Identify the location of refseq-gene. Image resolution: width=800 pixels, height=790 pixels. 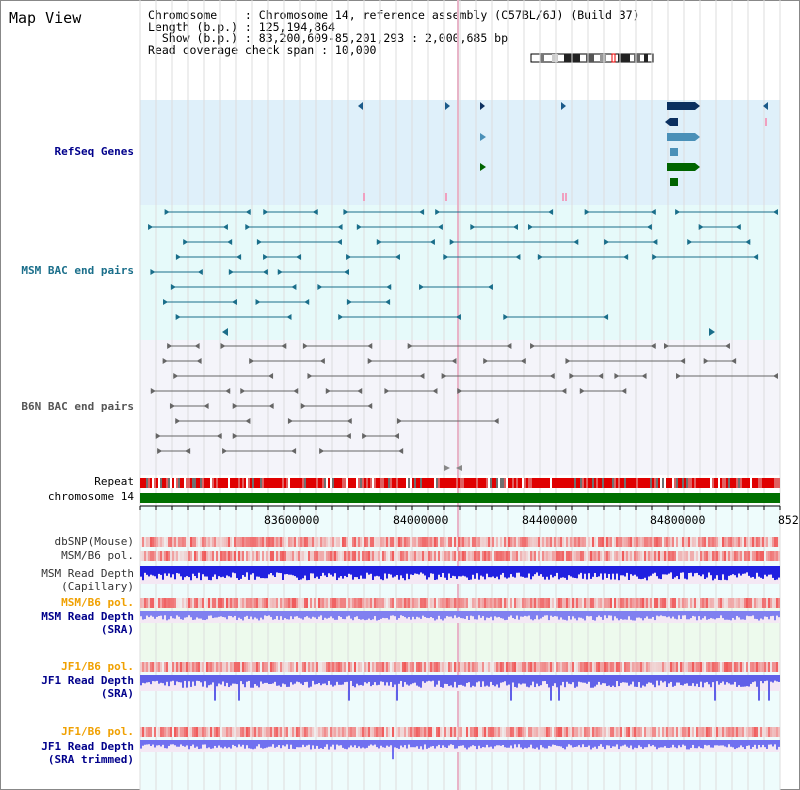
(674, 182).